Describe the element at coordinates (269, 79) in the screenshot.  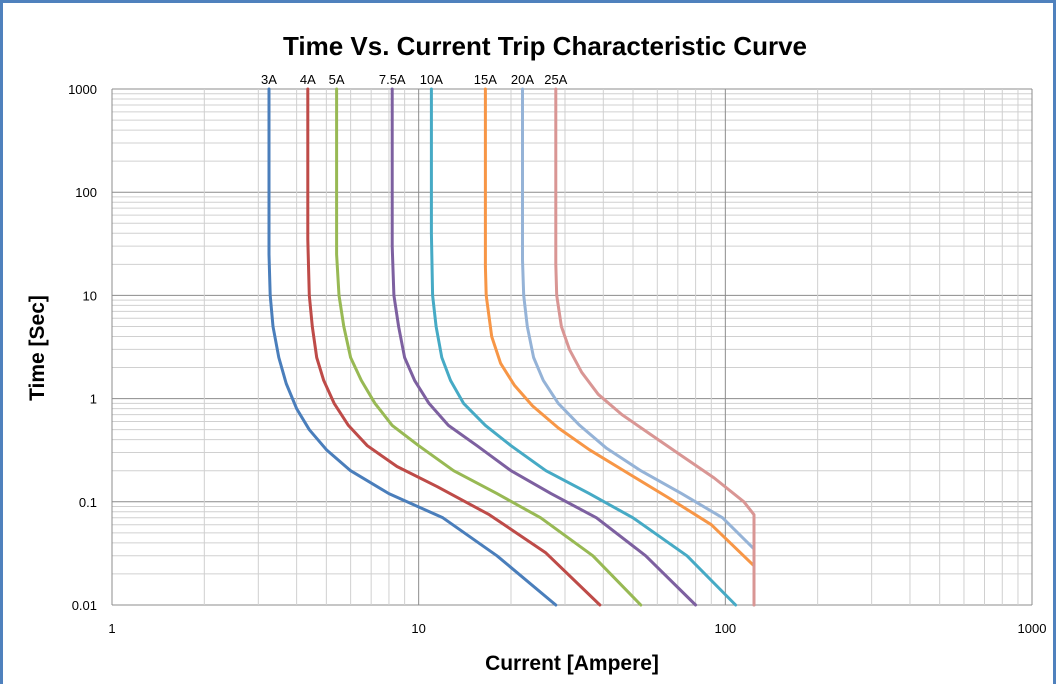
I see `series-label-3A: 3A` at that location.